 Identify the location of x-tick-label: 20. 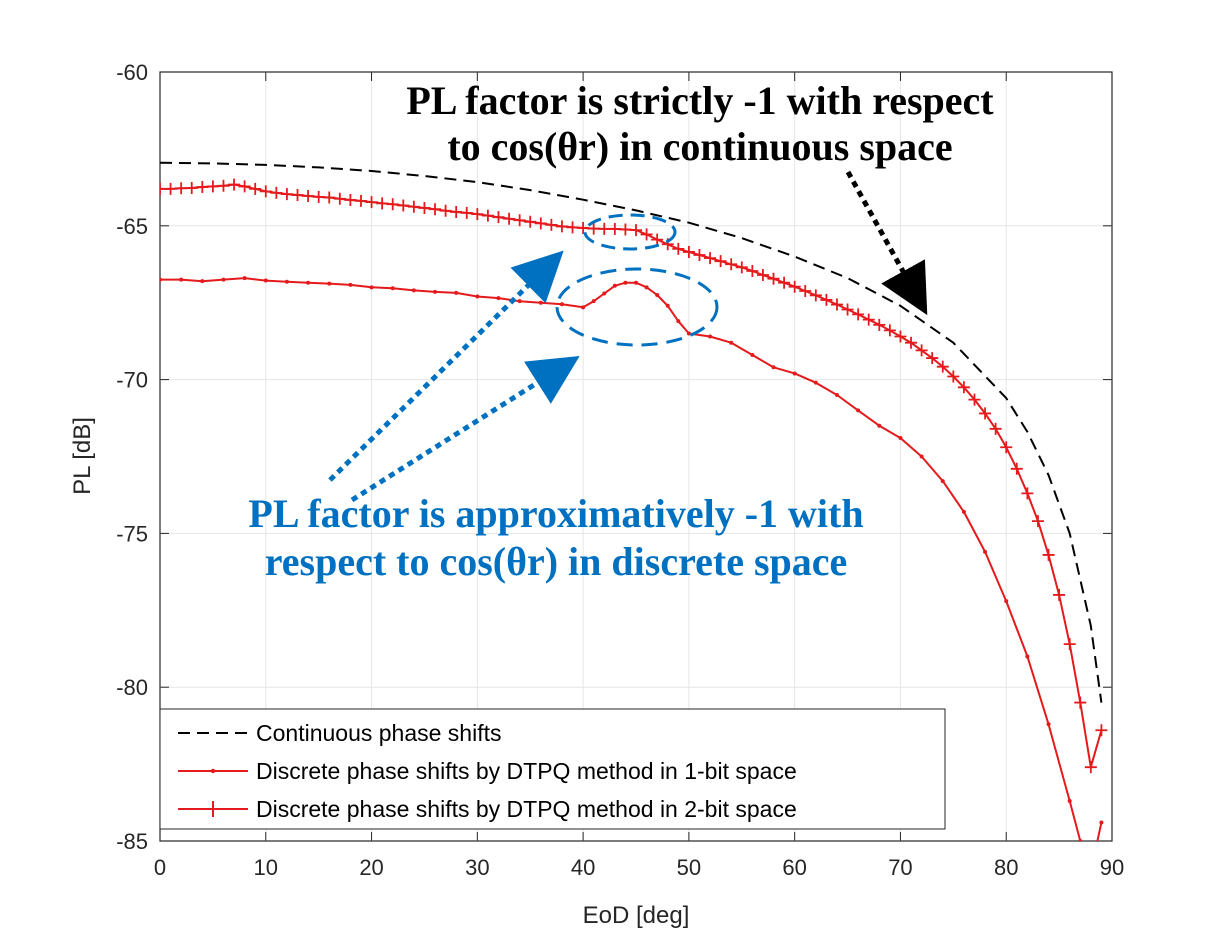
(371, 867).